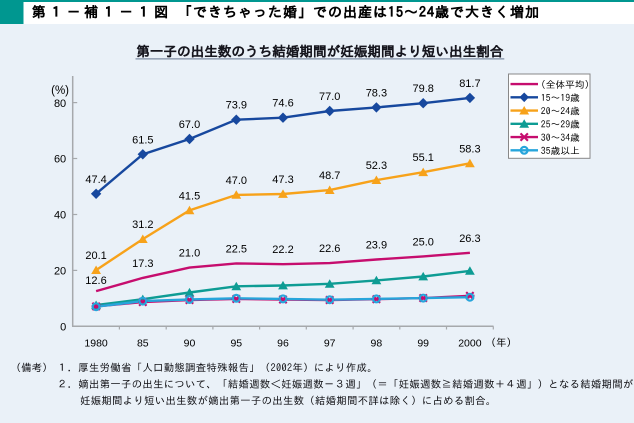 This screenshot has height=423, width=634. I want to click on svg-text: 26.3, so click(469, 239).